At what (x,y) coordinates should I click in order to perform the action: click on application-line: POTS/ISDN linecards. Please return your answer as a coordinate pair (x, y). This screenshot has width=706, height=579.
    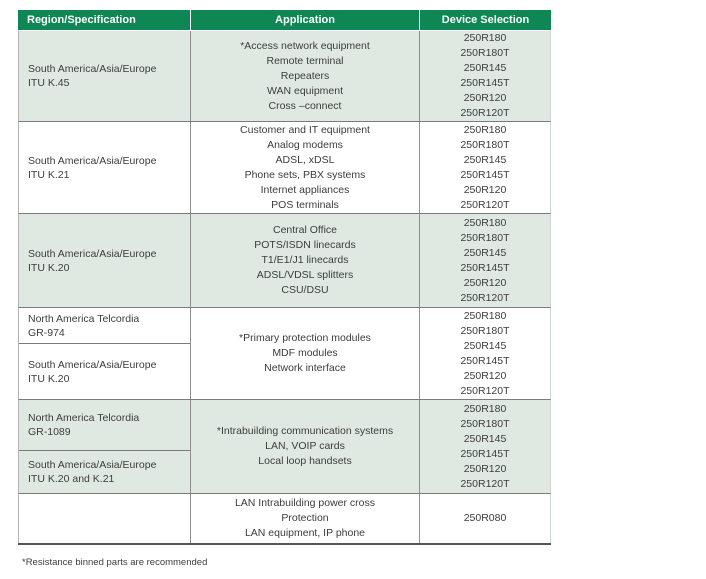
    Looking at the image, I should click on (305, 245).